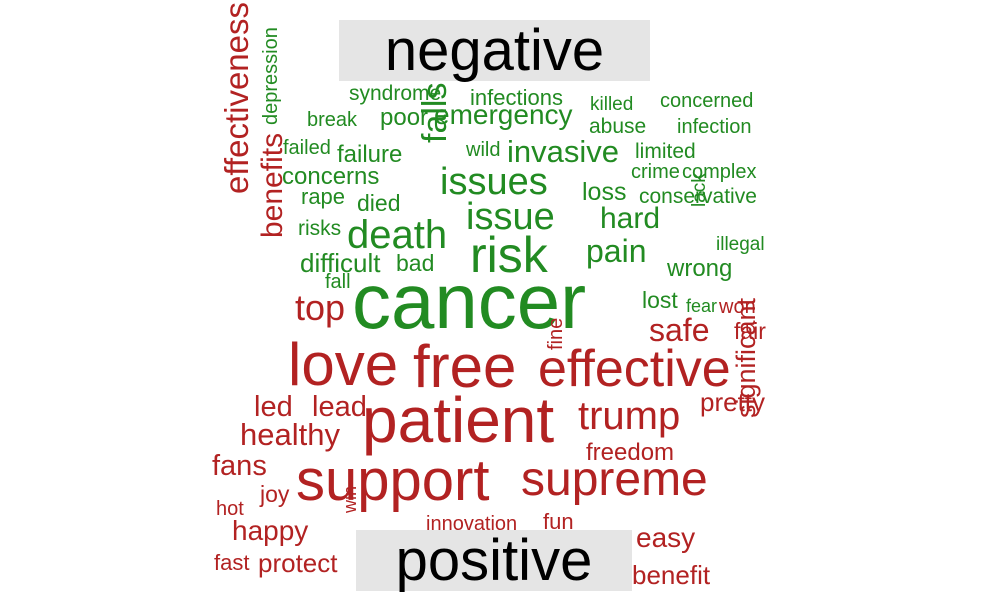 The image size is (991, 612). I want to click on word-positive-fine: fine, so click(556, 333).